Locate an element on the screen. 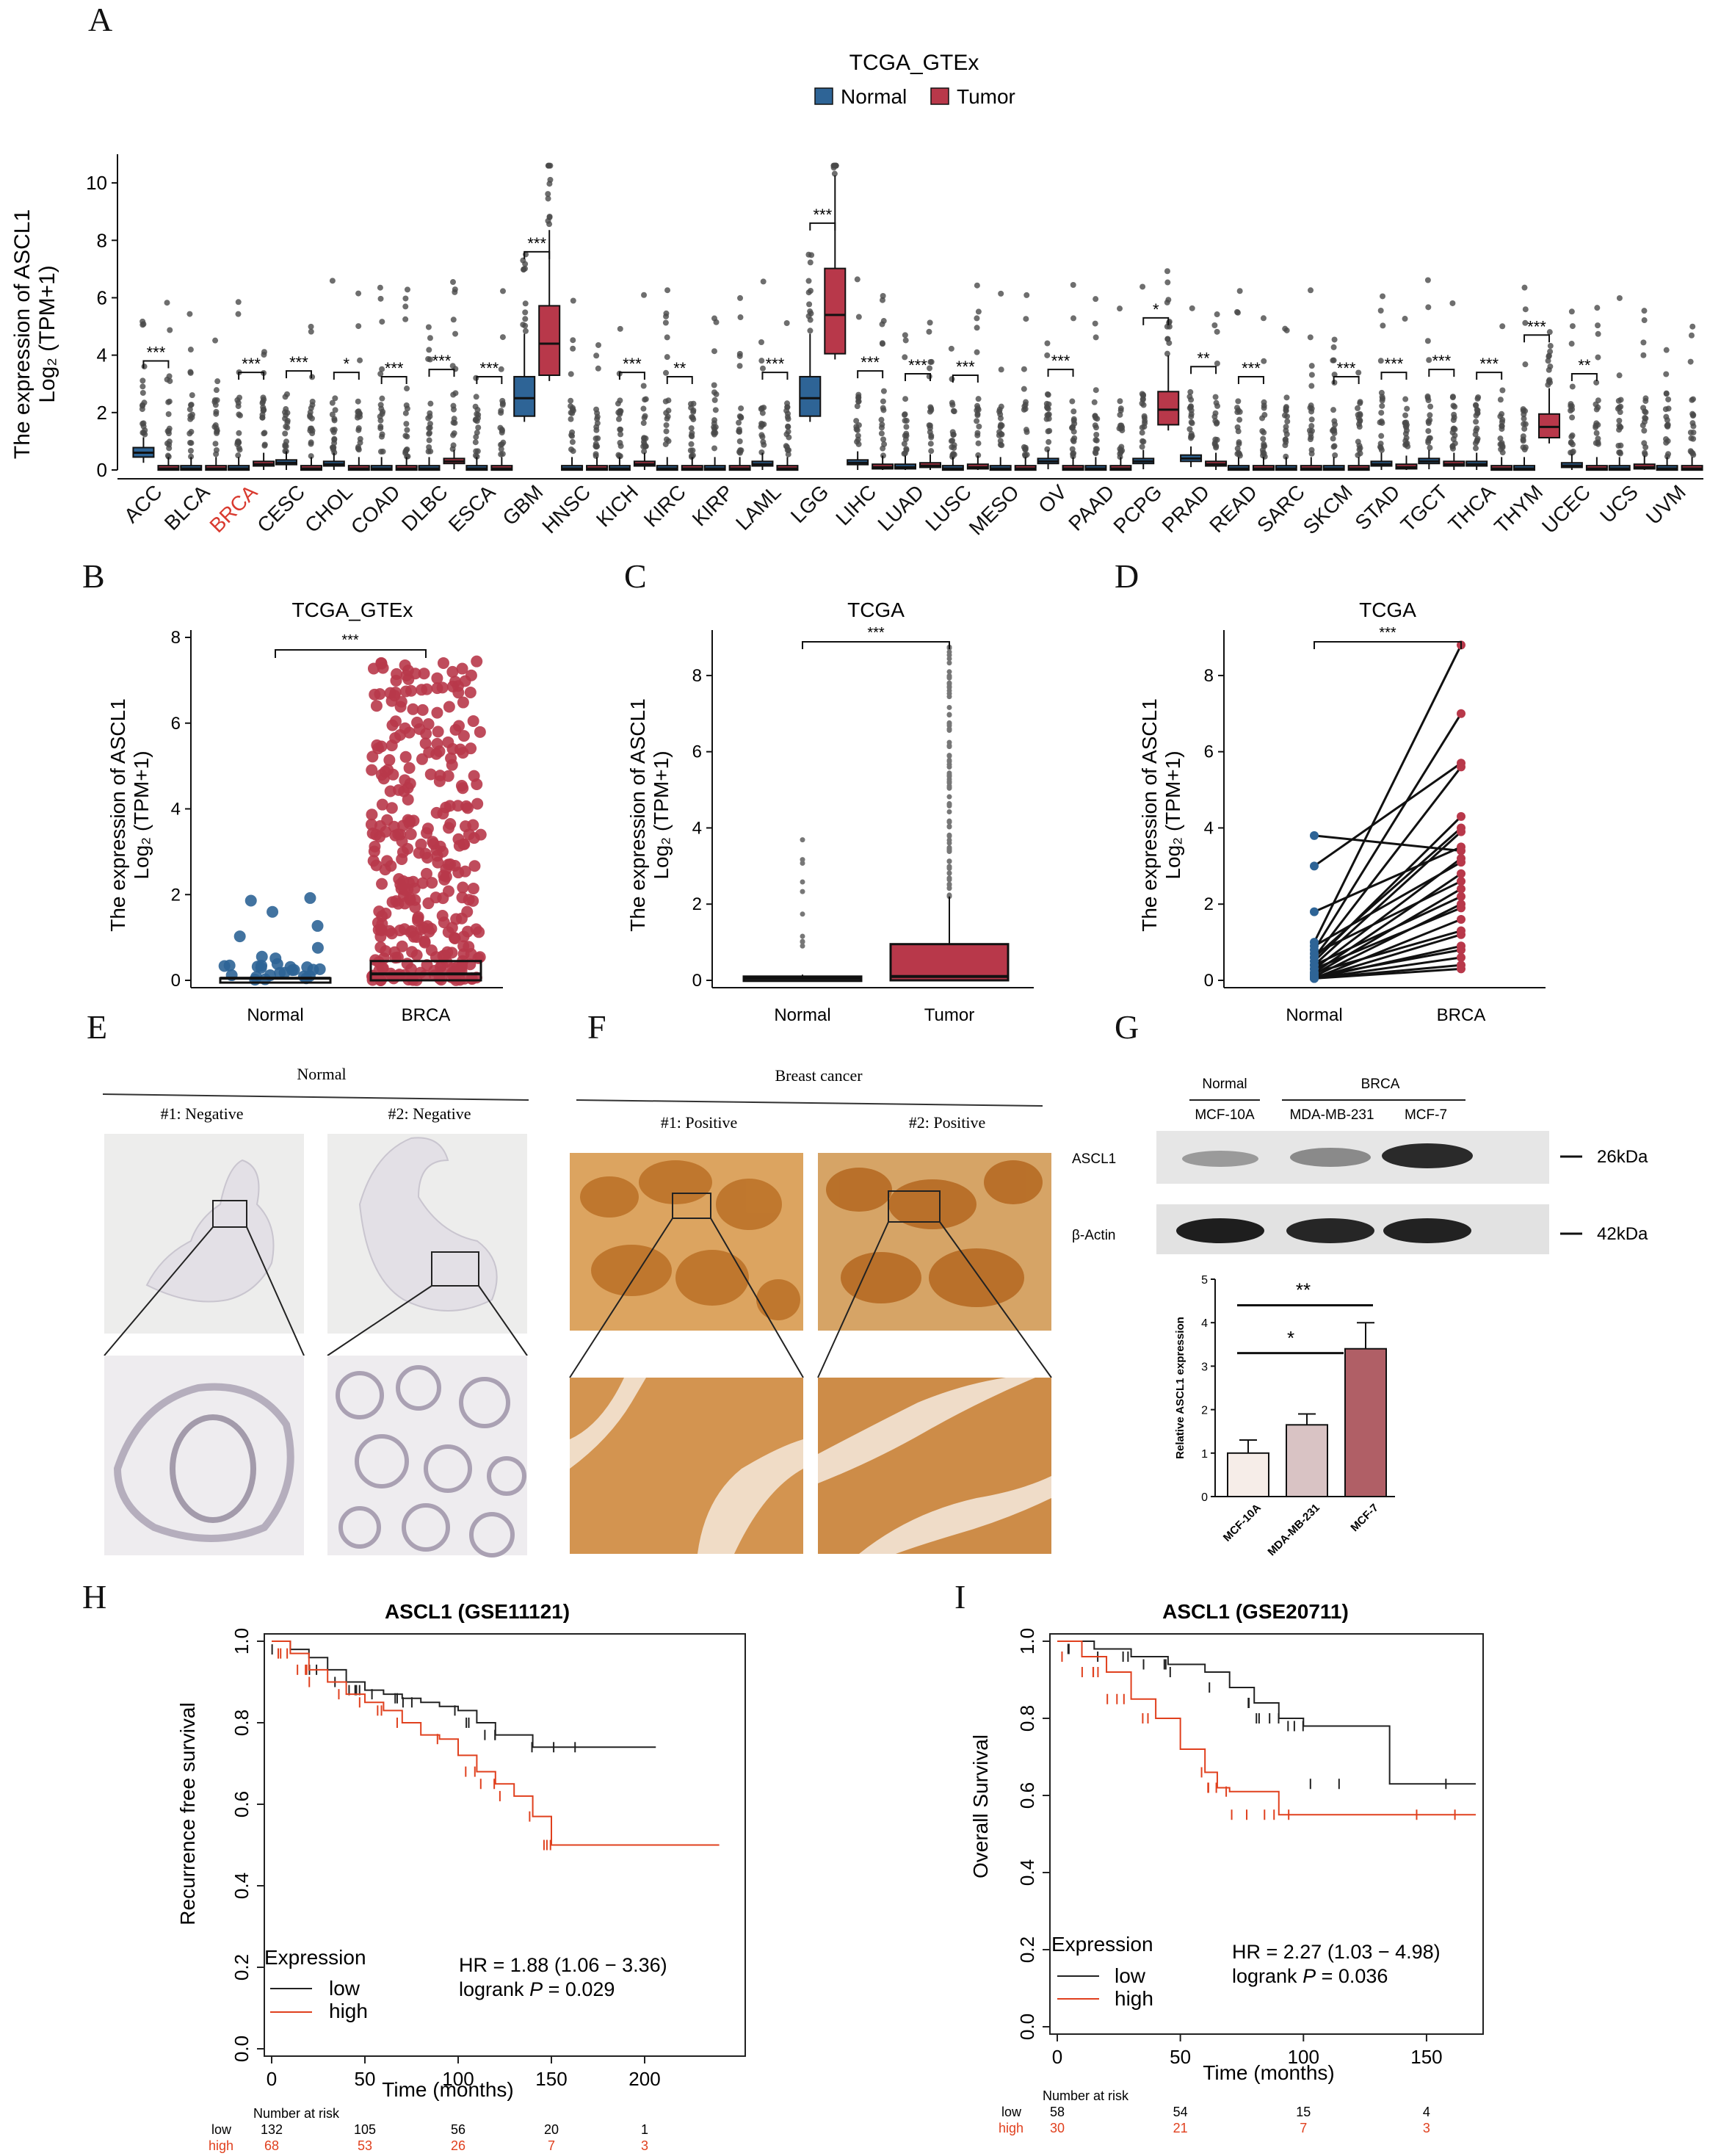 The width and height of the screenshot is (1721, 2156). b-sig-bracket is located at coordinates (351, 653).